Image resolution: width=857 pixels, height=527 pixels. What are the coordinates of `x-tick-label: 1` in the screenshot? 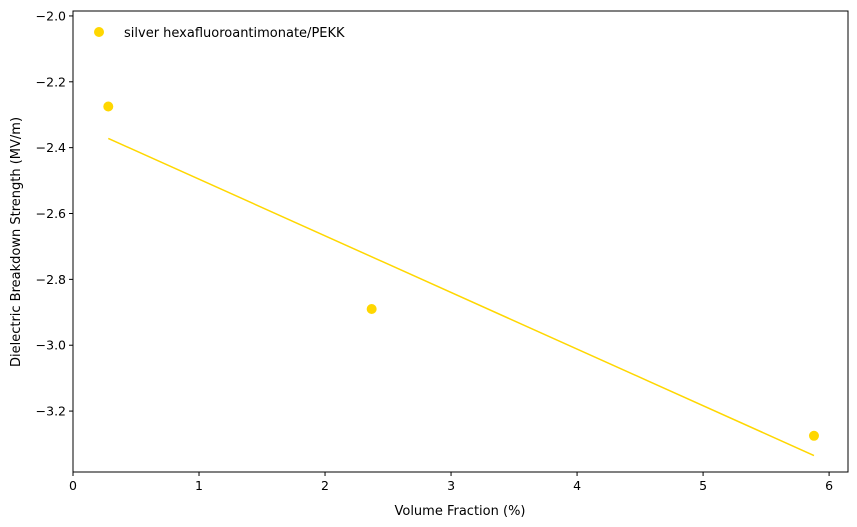 It's located at (199, 485).